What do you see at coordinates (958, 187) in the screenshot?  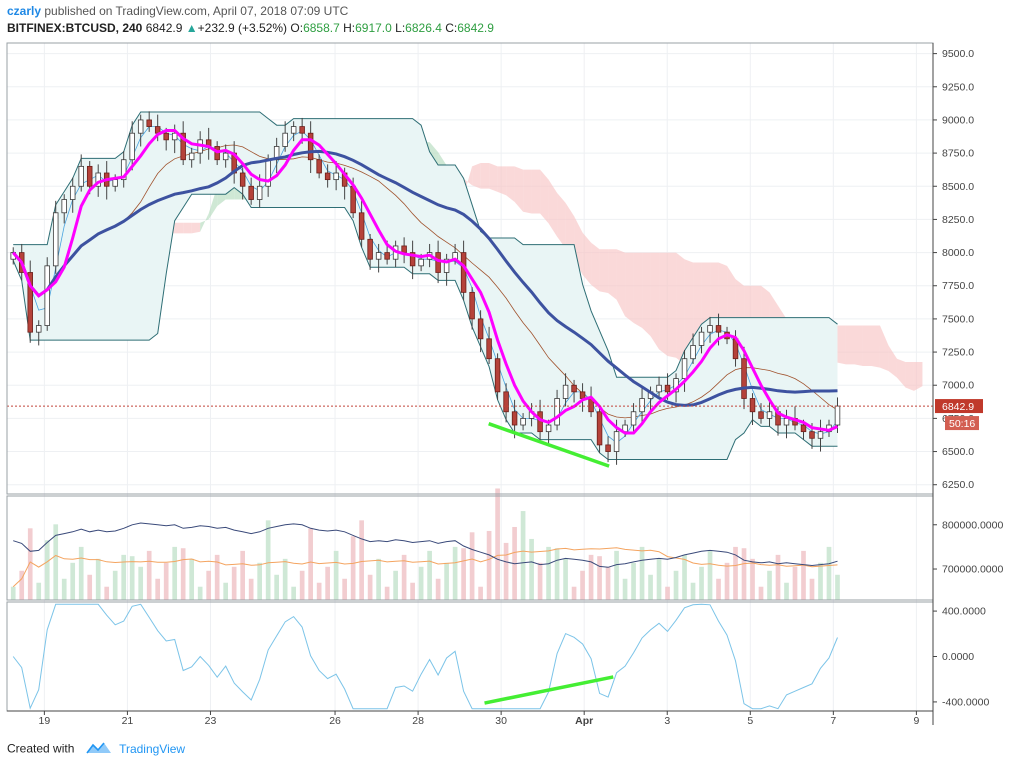 I see `price-tick-label-4: 8500.0` at bounding box center [958, 187].